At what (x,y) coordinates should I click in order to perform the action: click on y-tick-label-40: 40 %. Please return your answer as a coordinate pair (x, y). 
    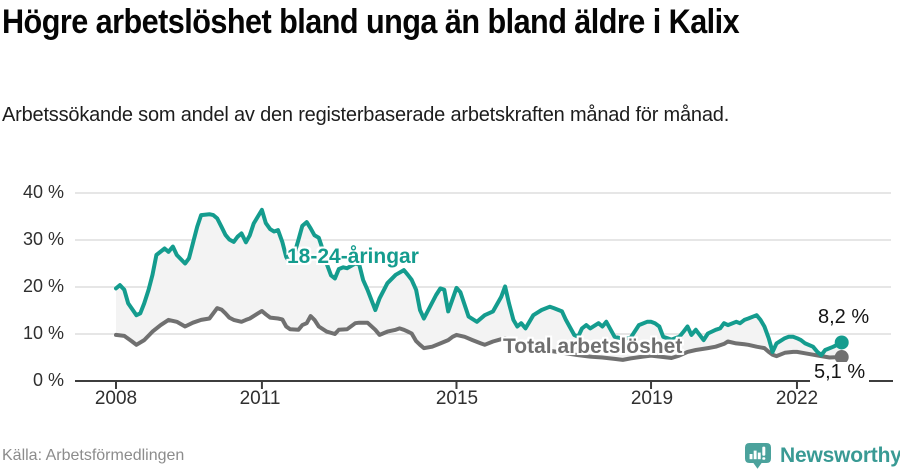
    Looking at the image, I should click on (43, 192).